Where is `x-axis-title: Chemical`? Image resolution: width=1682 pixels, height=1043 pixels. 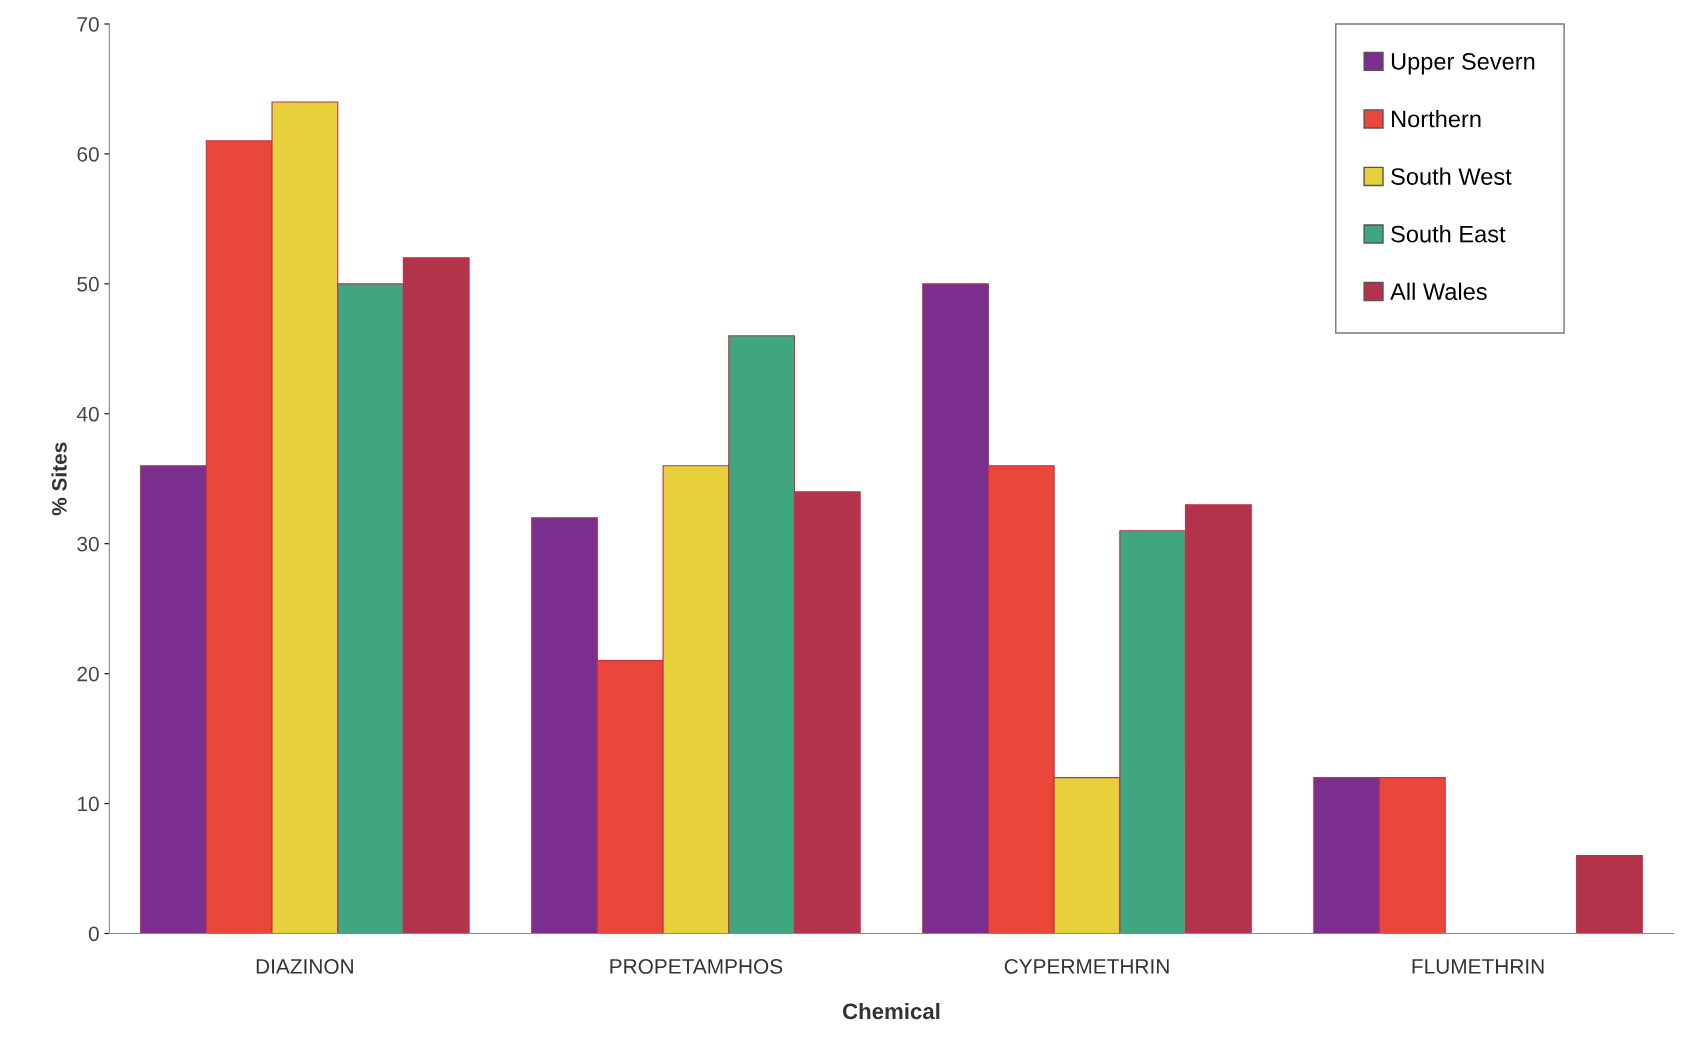
x-axis-title: Chemical is located at coordinates (891, 1011).